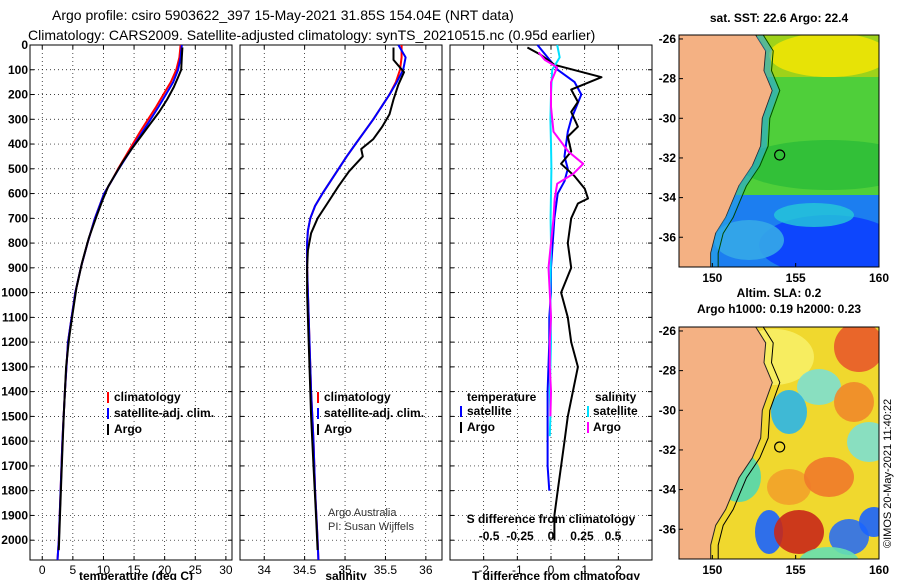 The height and width of the screenshot is (580, 900). What do you see at coordinates (18, 169) in the screenshot?
I see `depth-tick-label: 500` at bounding box center [18, 169].